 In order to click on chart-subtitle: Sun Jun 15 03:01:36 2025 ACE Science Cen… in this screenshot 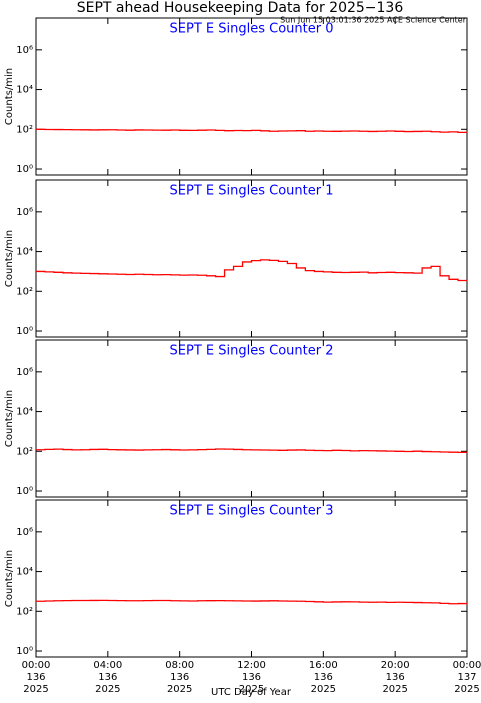, I will do `click(373, 20)`.